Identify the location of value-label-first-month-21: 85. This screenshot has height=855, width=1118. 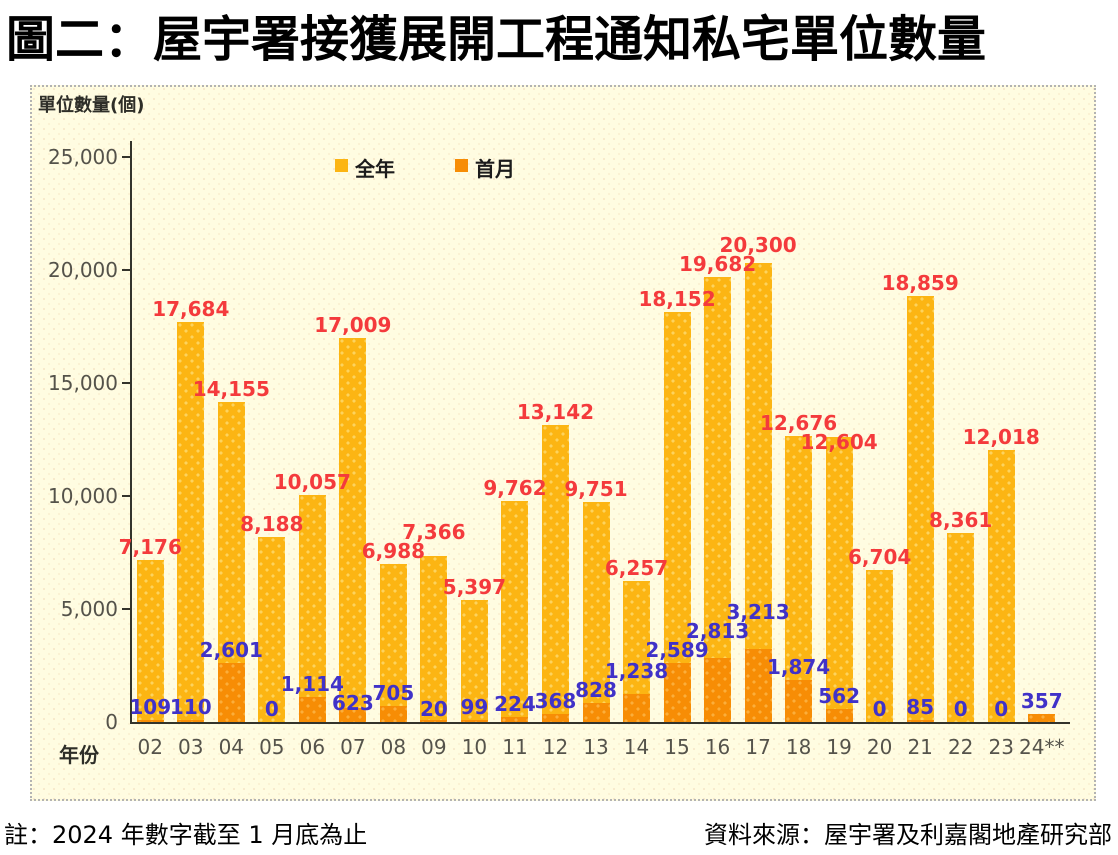
(920, 707).